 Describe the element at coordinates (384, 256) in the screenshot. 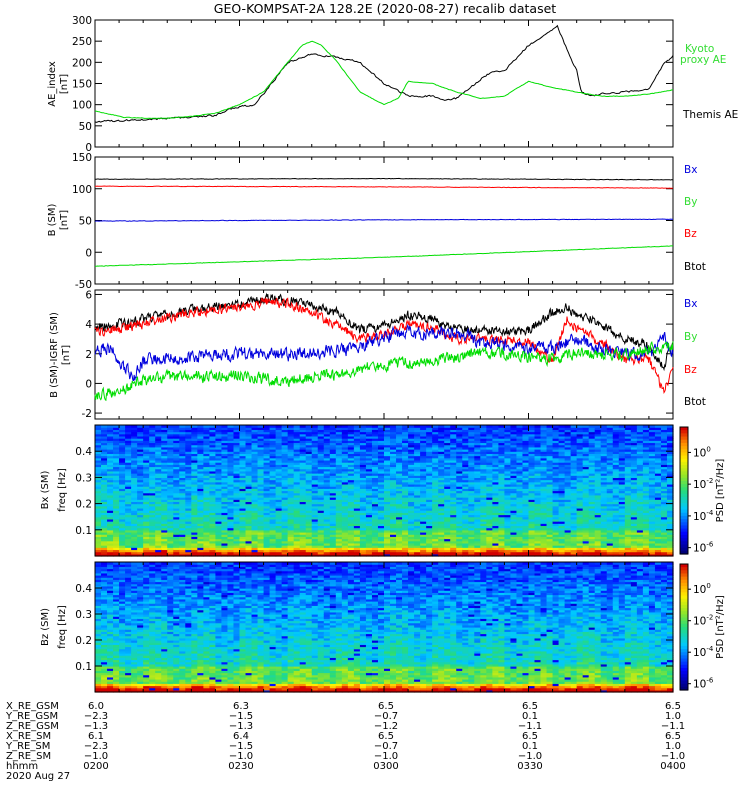

I see `series-line-by` at that location.